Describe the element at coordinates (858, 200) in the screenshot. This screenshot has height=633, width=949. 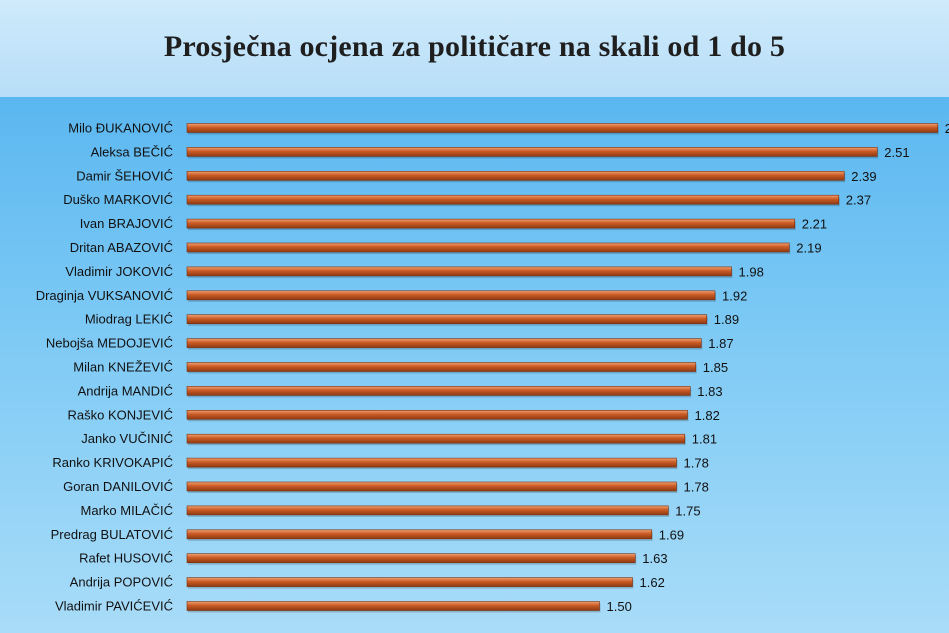
I see `value-label: 2.37` at that location.